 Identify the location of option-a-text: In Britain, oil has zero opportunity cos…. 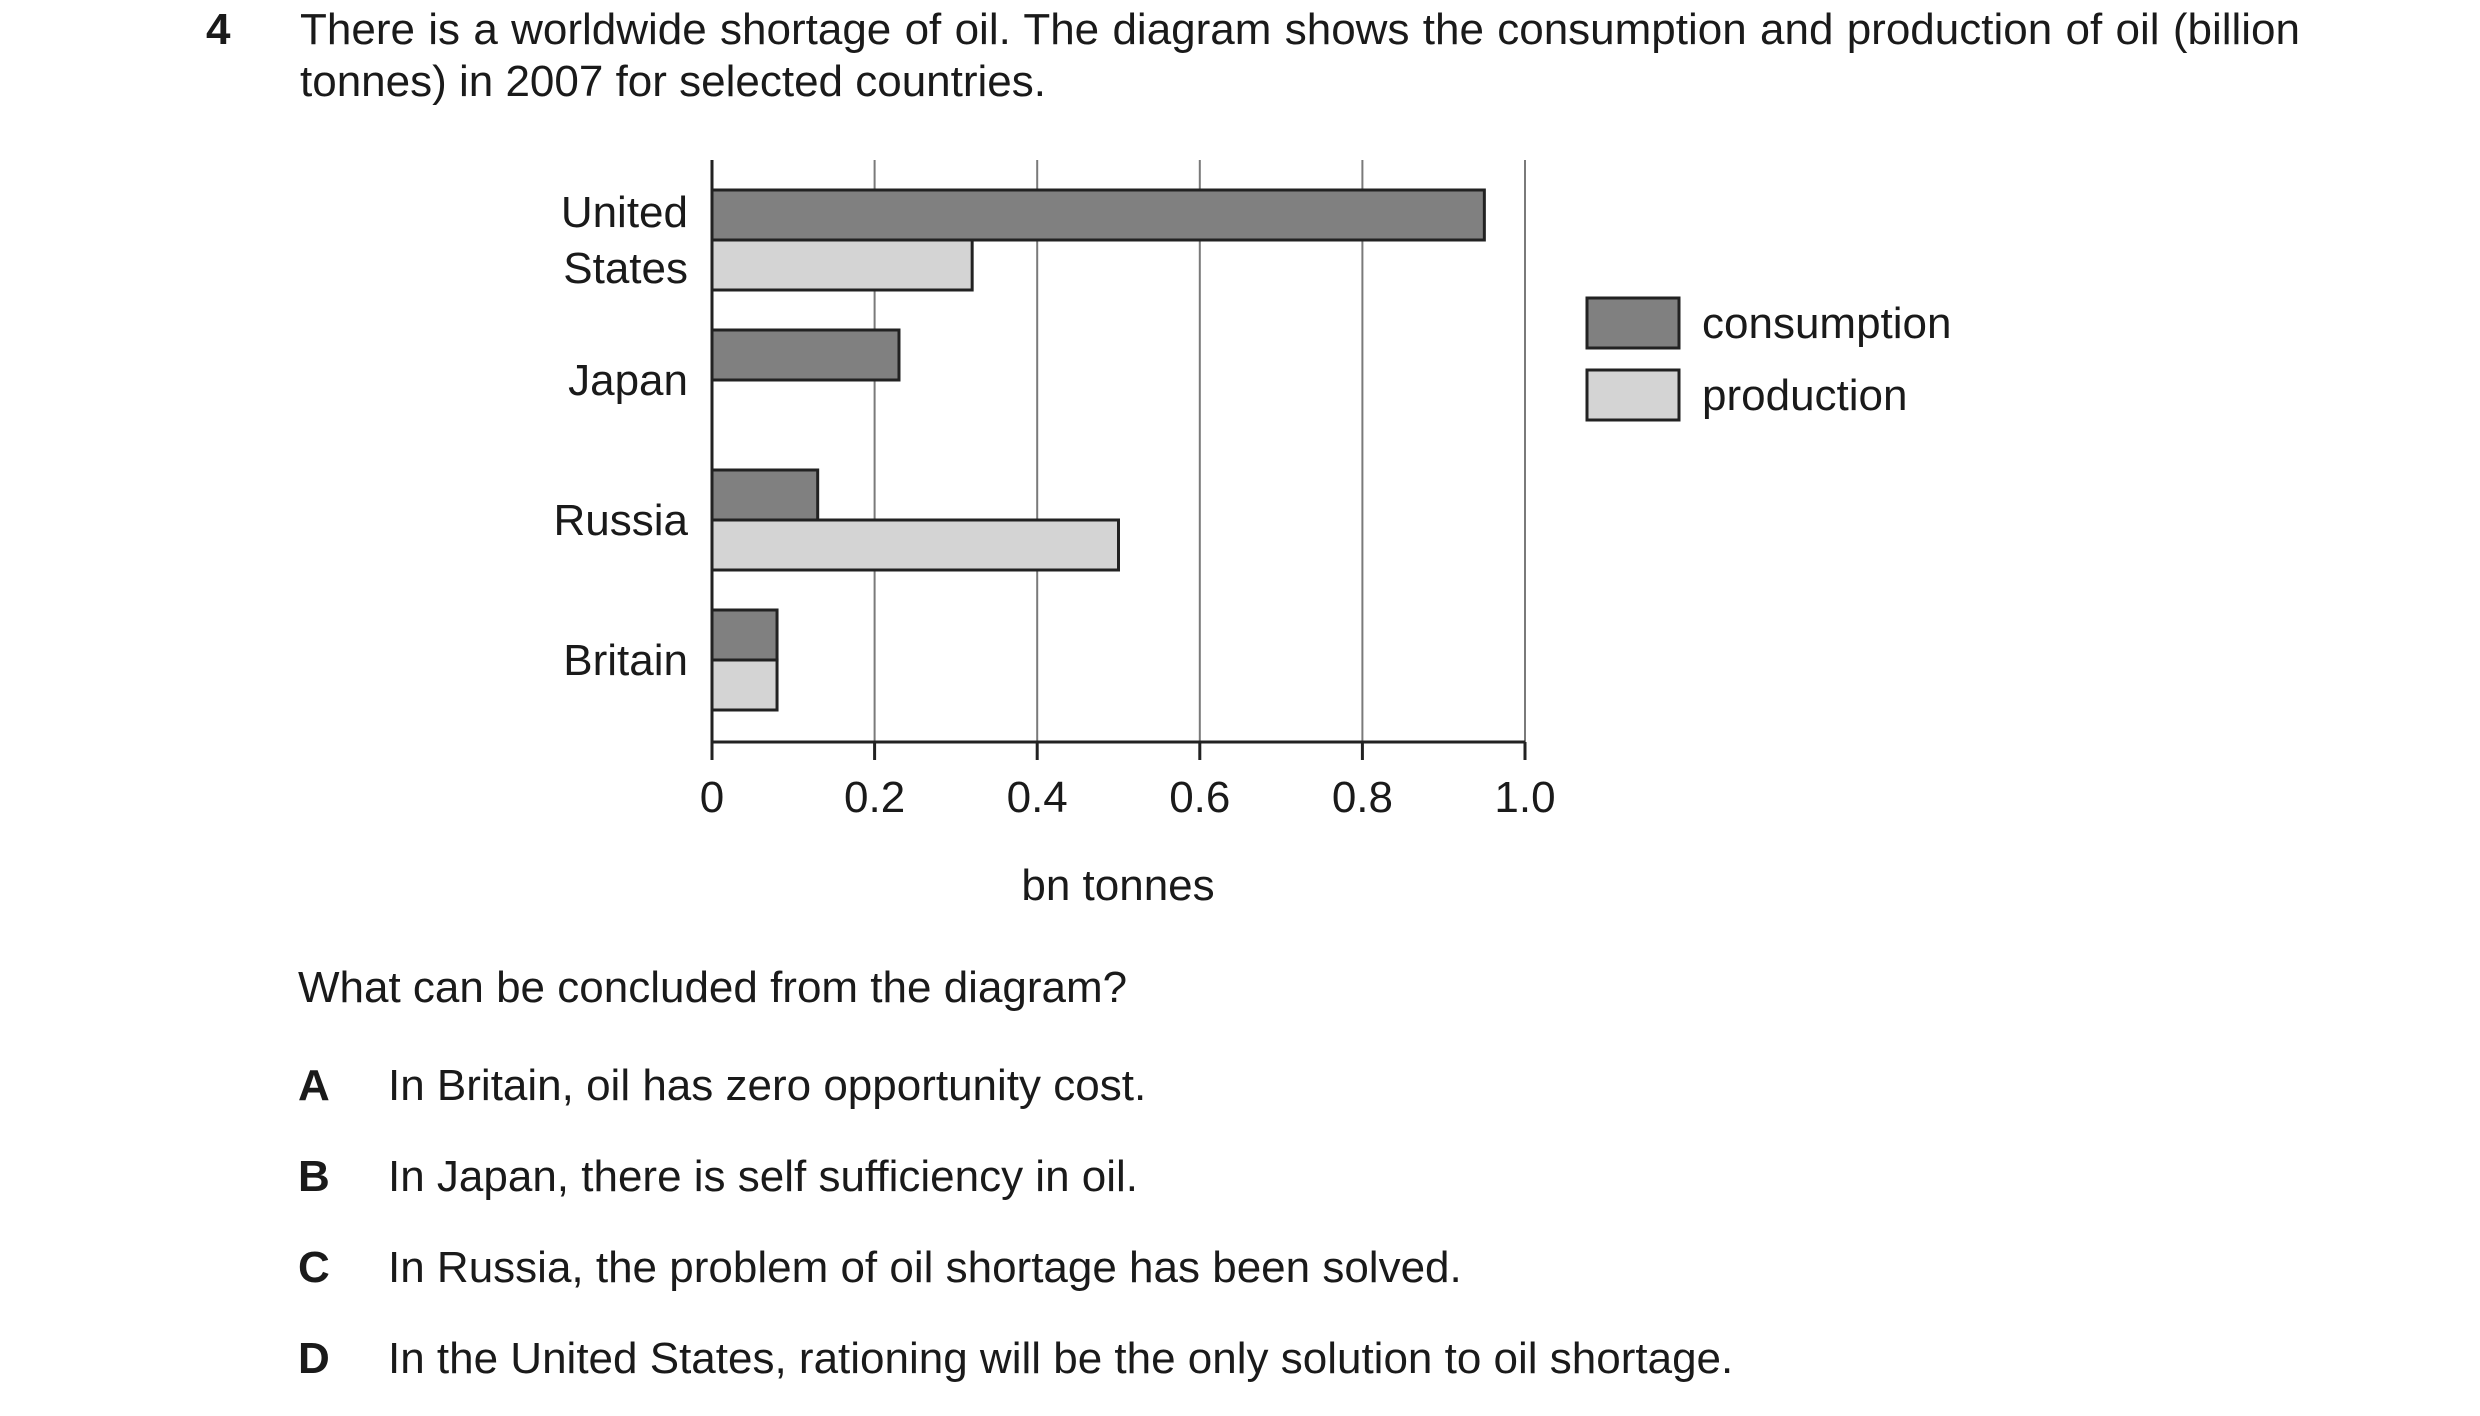
(767, 1085).